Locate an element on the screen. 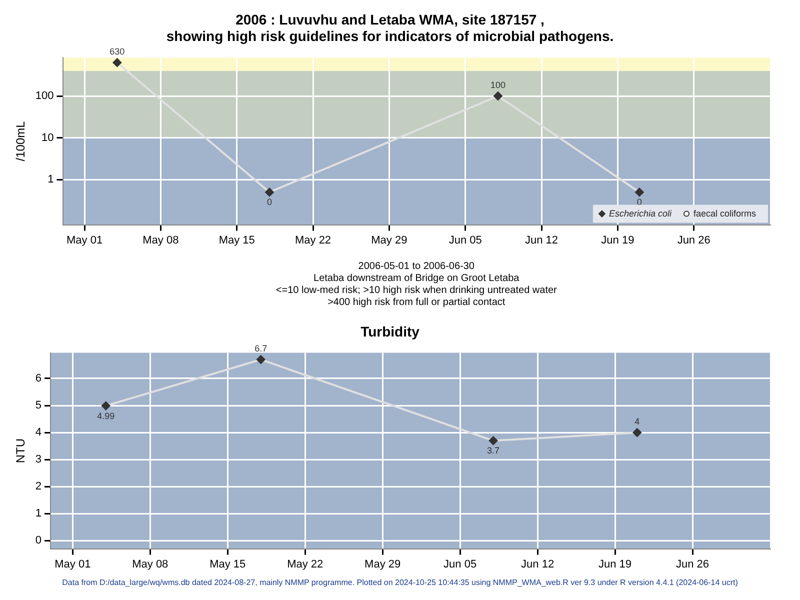 The height and width of the screenshot is (600, 800). data-label: 6.7 is located at coordinates (261, 349).